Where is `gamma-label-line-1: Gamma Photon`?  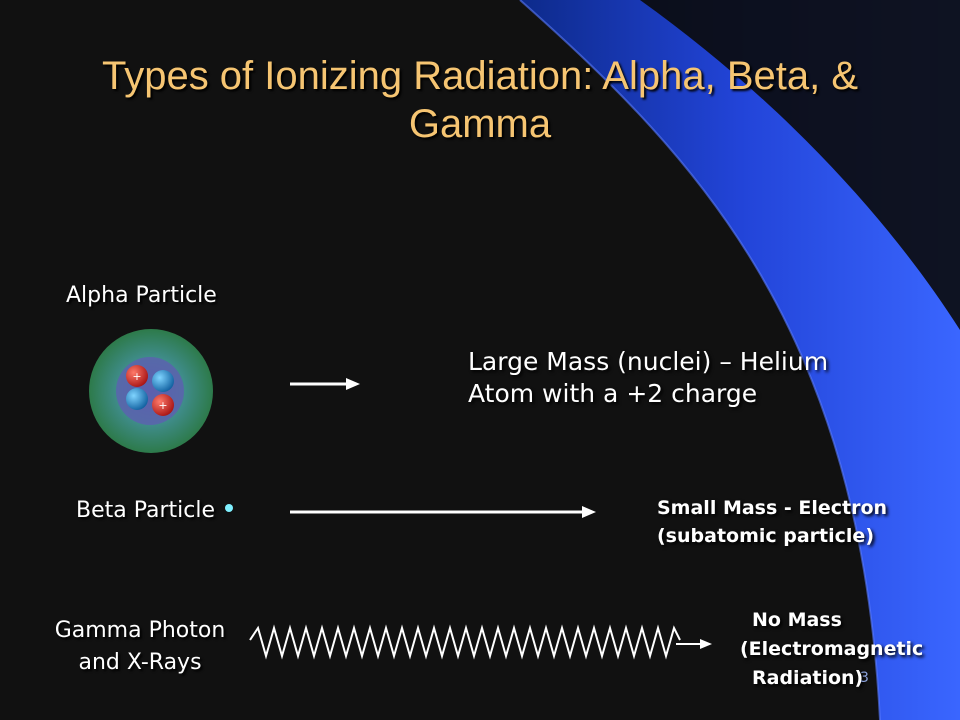 gamma-label-line-1: Gamma Photon is located at coordinates (140, 630).